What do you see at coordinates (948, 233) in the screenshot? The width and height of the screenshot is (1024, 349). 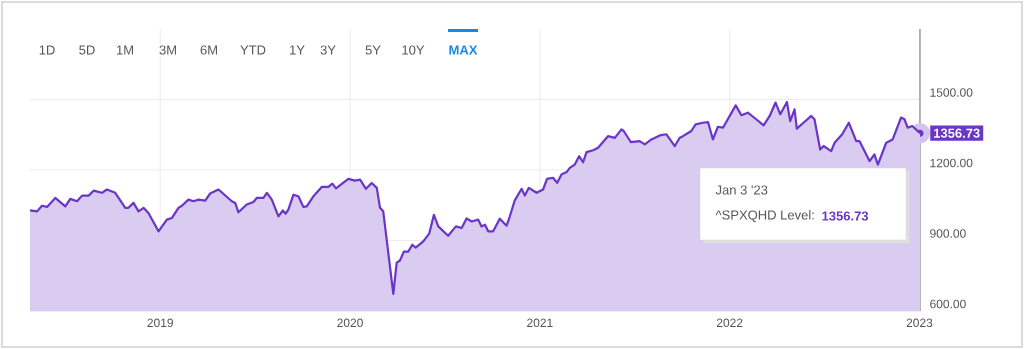 I see `y-tick-label: 900.00` at bounding box center [948, 233].